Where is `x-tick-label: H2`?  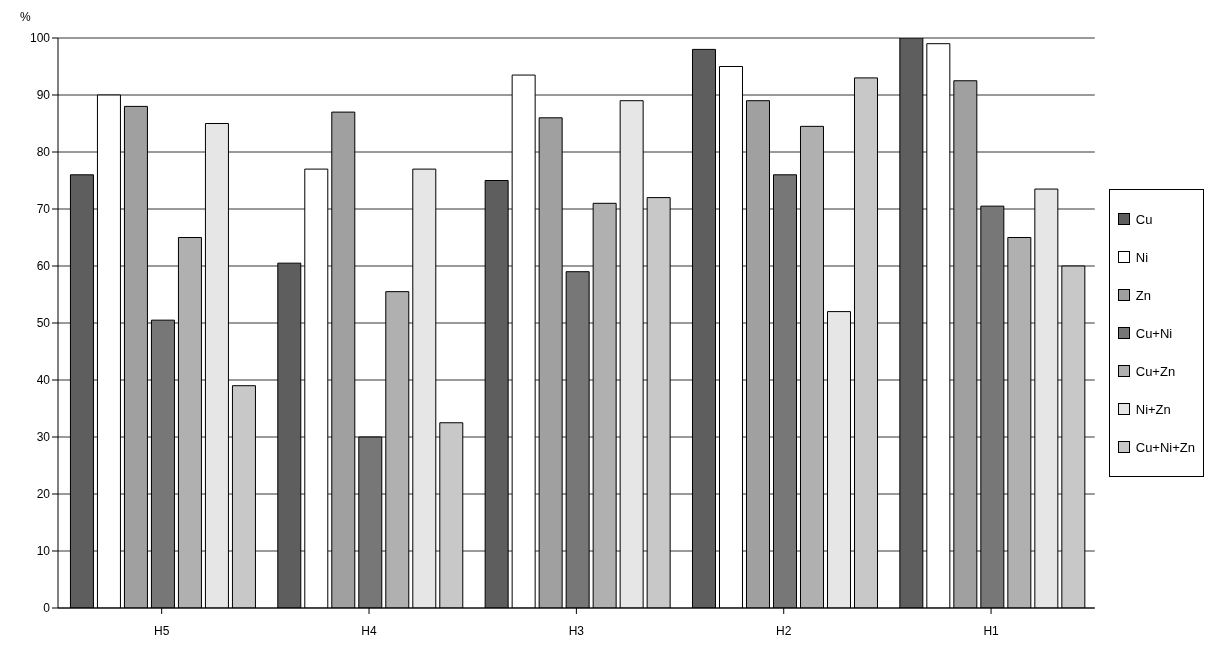
x-tick-label: H2 is located at coordinates (784, 630).